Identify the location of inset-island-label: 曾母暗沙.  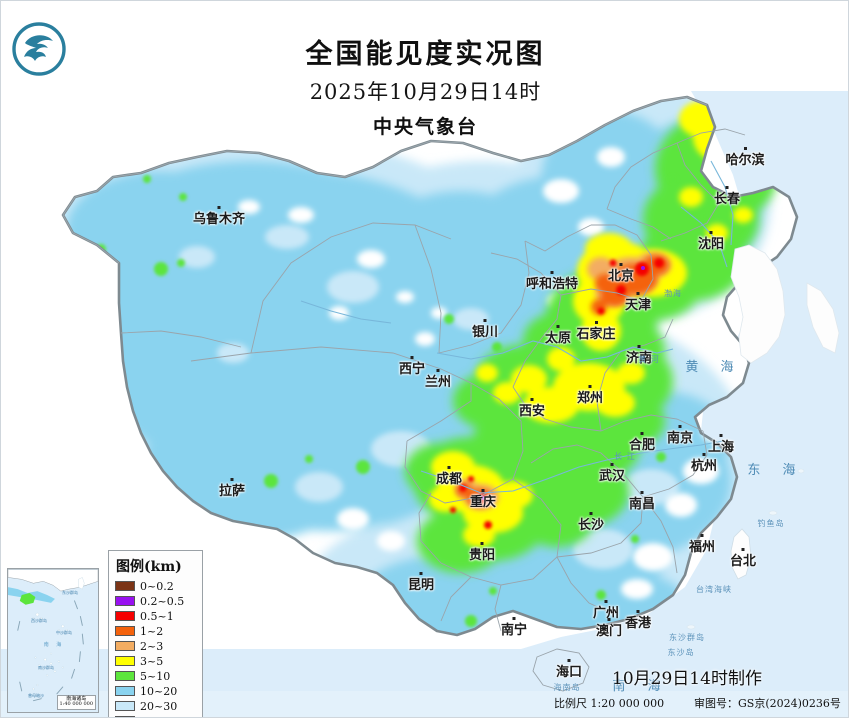
(36, 695).